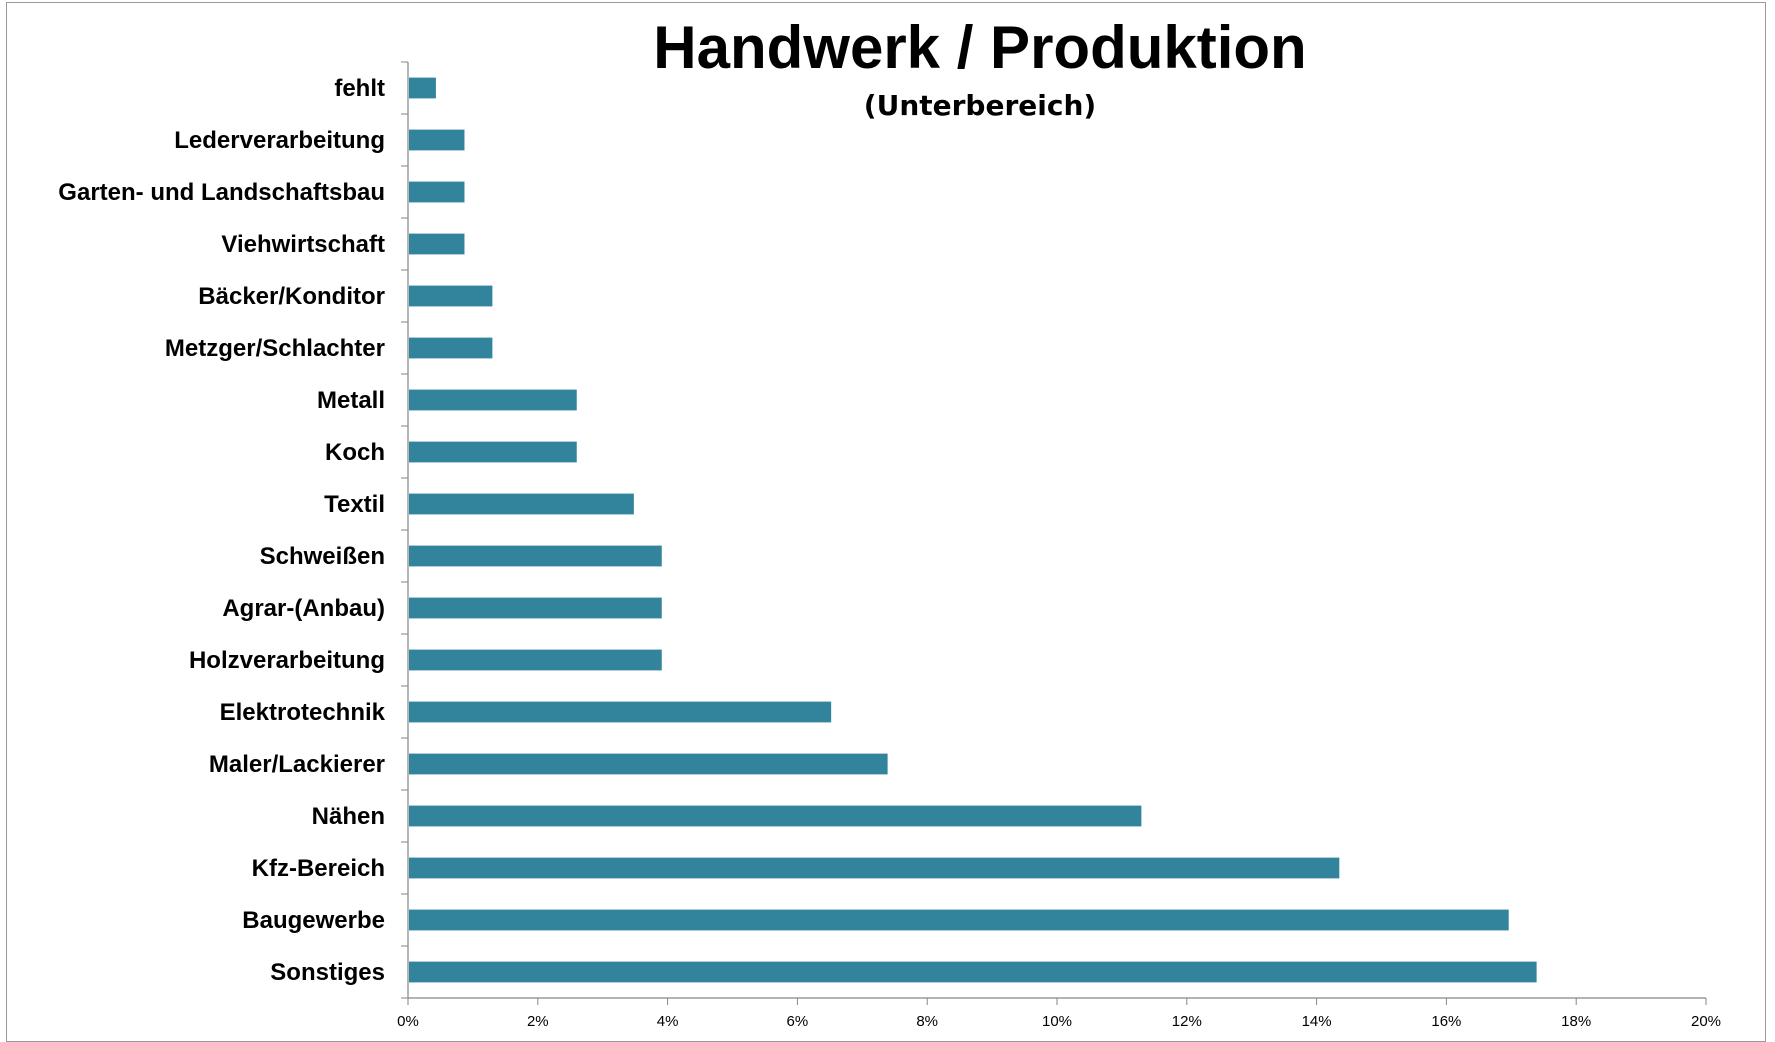 This screenshot has width=1775, height=1042. I want to click on x-tick-labels: 0% 2% 4% 6% 8% 10% 12% 14% 16% 18% 20%, so click(1059, 1021).